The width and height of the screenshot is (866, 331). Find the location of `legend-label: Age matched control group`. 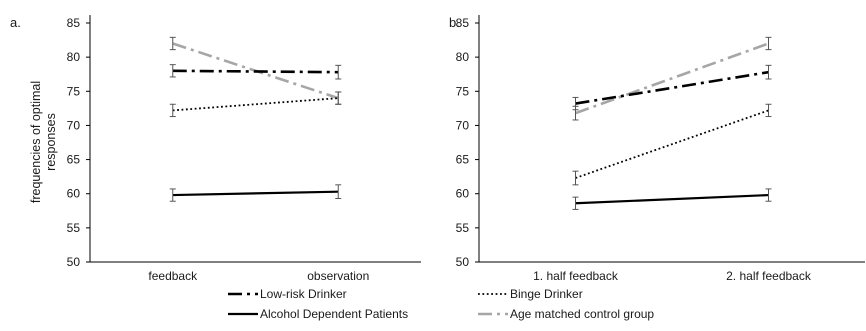

legend-label: Age matched control group is located at coordinates (582, 314).